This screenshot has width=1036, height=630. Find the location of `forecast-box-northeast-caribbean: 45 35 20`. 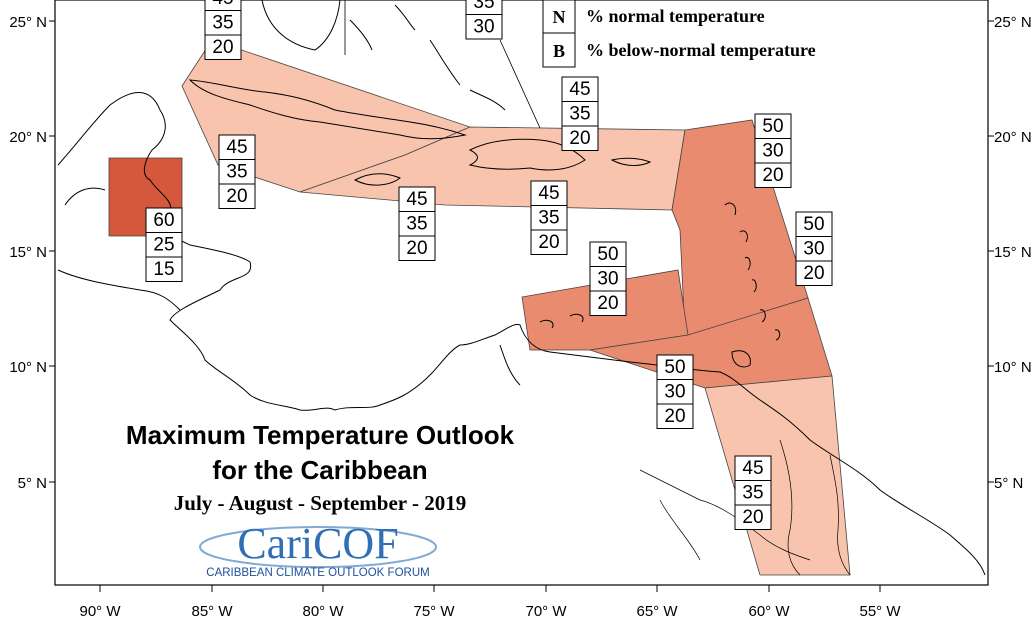

forecast-box-northeast-caribbean: 45 35 20 is located at coordinates (580, 113).